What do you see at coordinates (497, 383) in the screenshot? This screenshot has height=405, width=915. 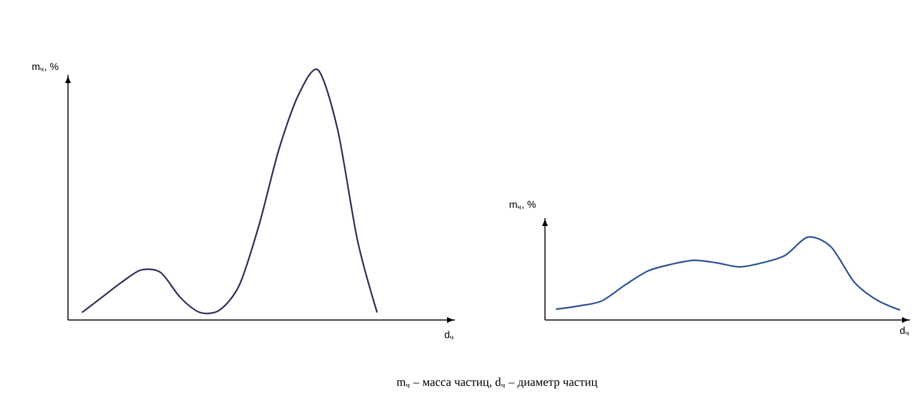 I see `text: m$_{ч}$ – масса частиц, d$_{ч}$ – диаметр частиц` at bounding box center [497, 383].